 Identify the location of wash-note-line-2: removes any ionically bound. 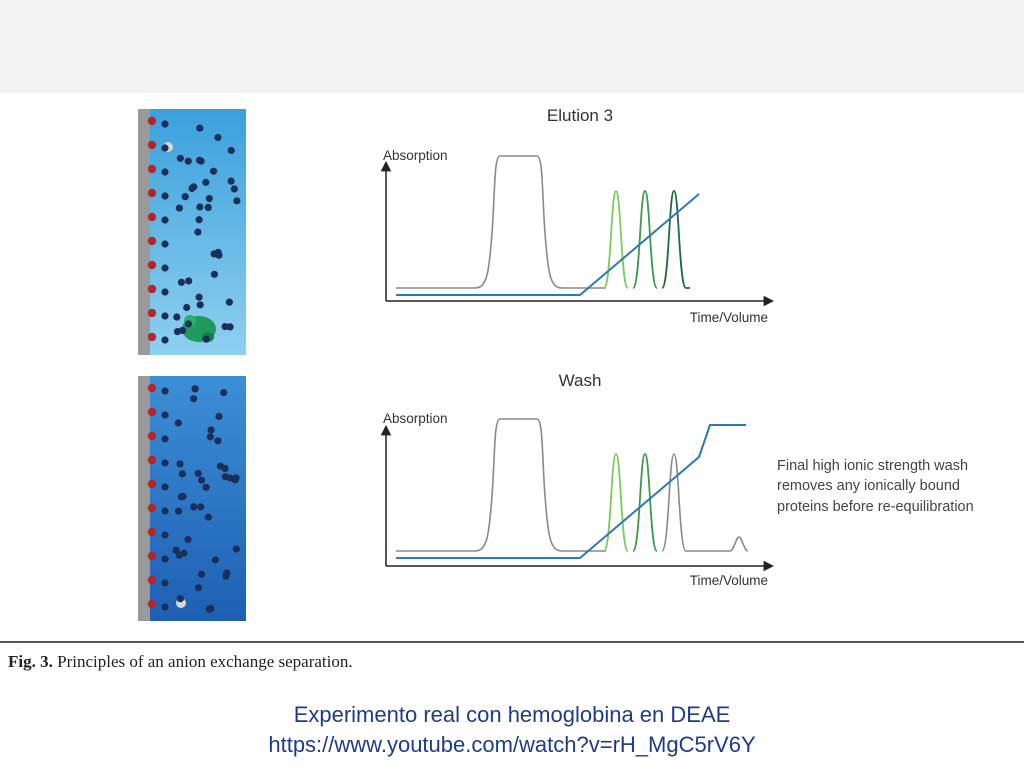
(868, 486).